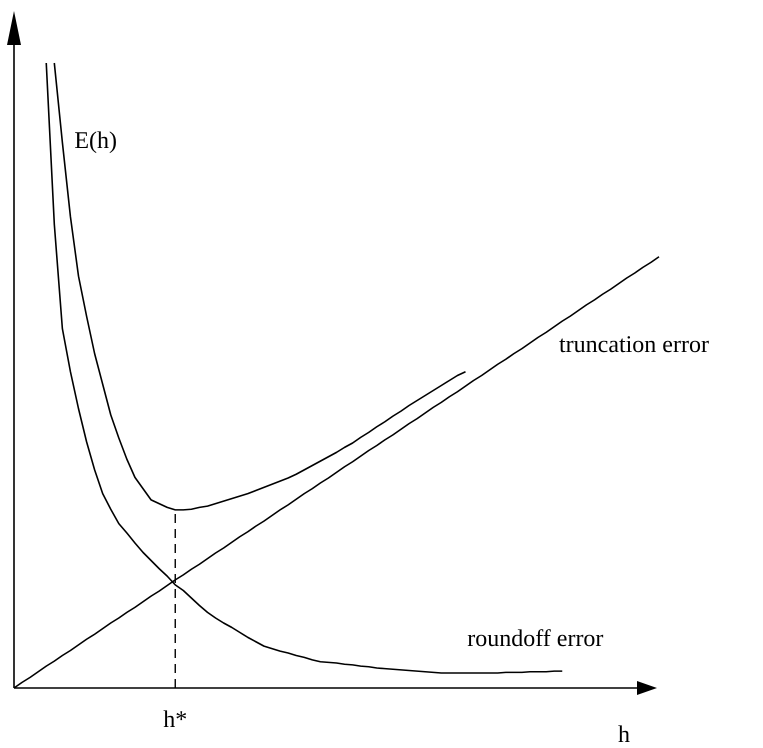 The image size is (763, 748). I want to click on x-axis-title: h, so click(624, 735).